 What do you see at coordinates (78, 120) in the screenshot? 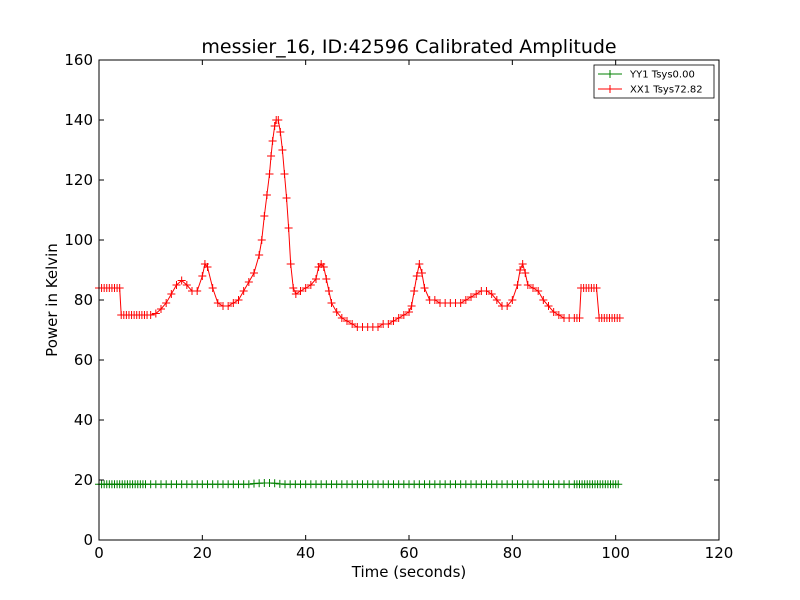
I see `y-tick-label-7: 140` at bounding box center [78, 120].